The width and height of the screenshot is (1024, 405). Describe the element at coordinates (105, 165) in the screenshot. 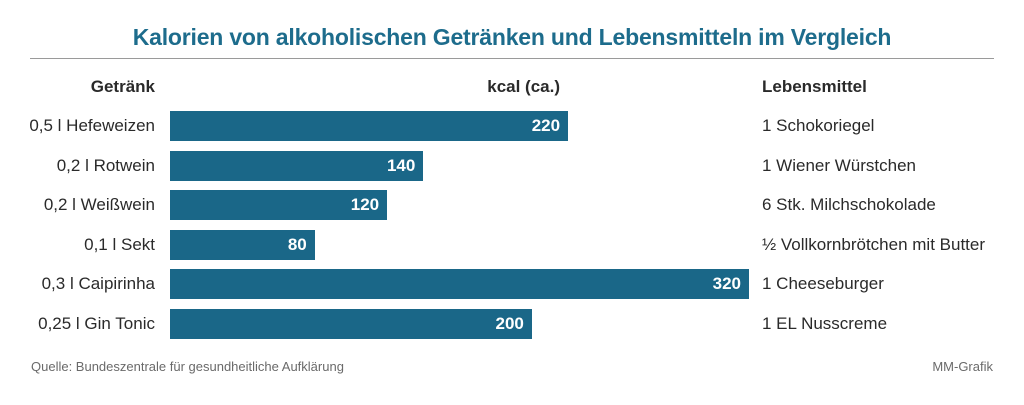

I see `category-label: 0,2 l Rotwein` at that location.